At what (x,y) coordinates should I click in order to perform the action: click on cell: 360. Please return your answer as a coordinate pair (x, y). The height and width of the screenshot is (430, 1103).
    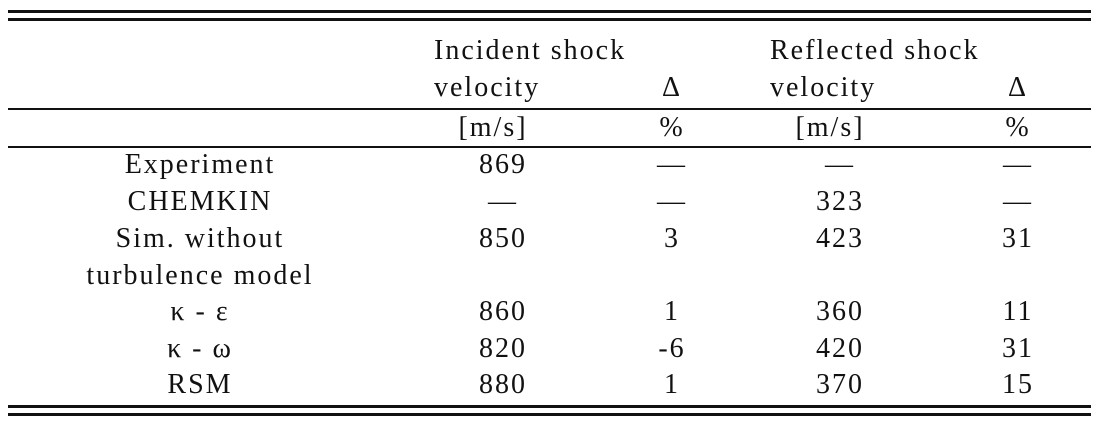
    Looking at the image, I should click on (840, 311).